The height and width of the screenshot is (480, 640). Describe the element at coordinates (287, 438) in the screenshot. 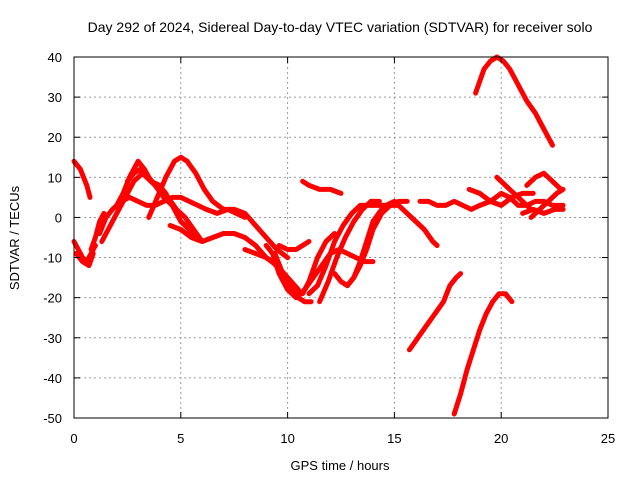

I see `x-tick-label: 10` at that location.